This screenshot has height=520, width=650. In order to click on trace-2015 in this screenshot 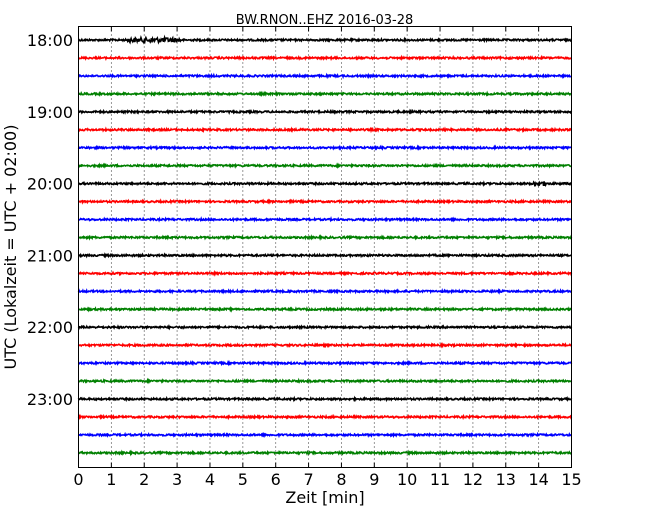, I will do `click(324, 201)`.